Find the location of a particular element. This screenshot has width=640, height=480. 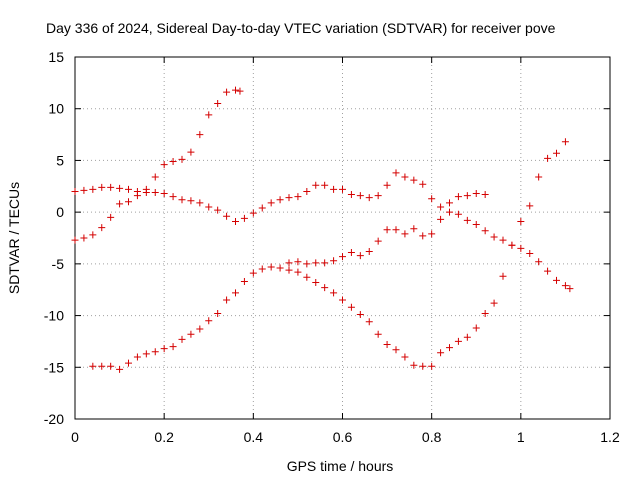

x-tick-label: 0.8 is located at coordinates (432, 437).